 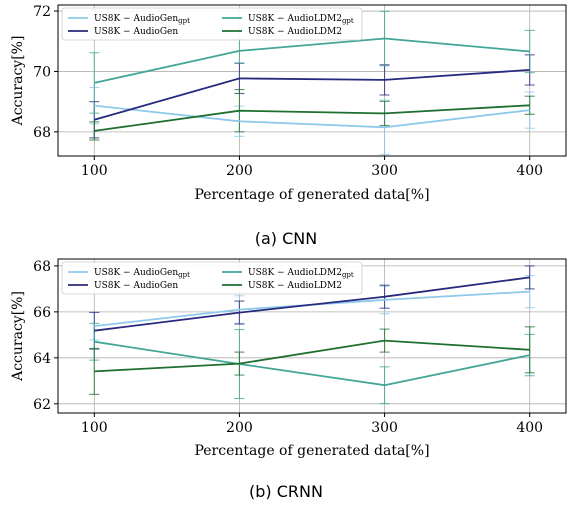 What do you see at coordinates (42, 405) in the screenshot?
I see `y-tick-label: 62` at bounding box center [42, 405].